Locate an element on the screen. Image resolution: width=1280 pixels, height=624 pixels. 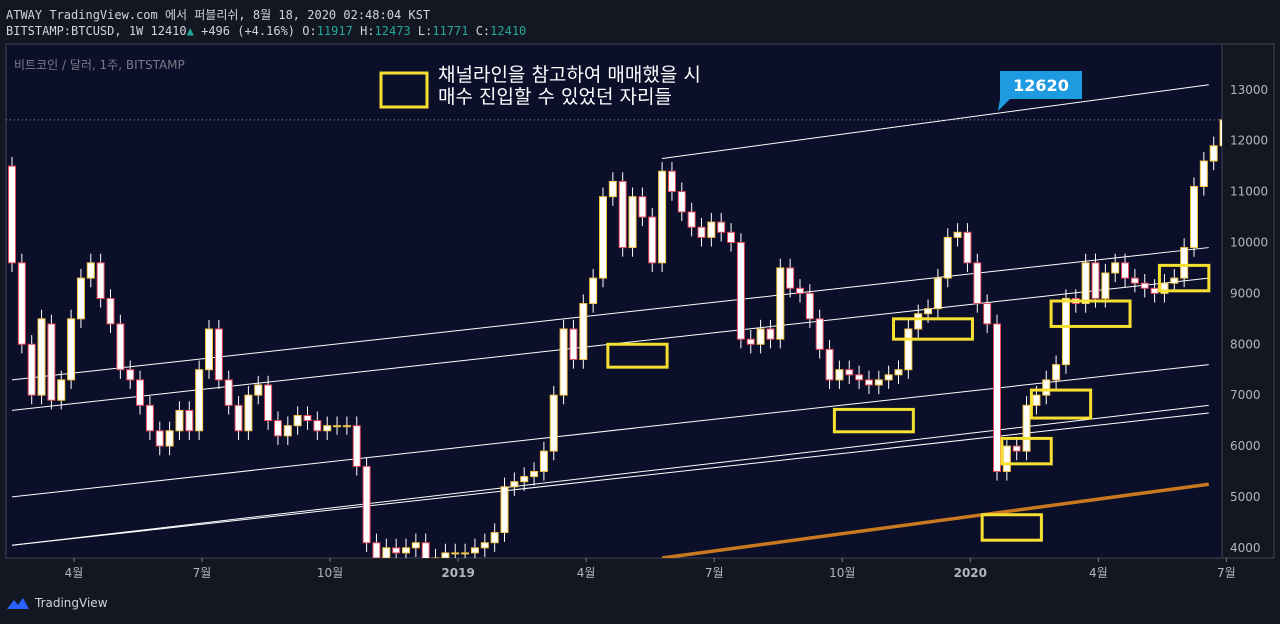
close-value: 12410 is located at coordinates (508, 31).